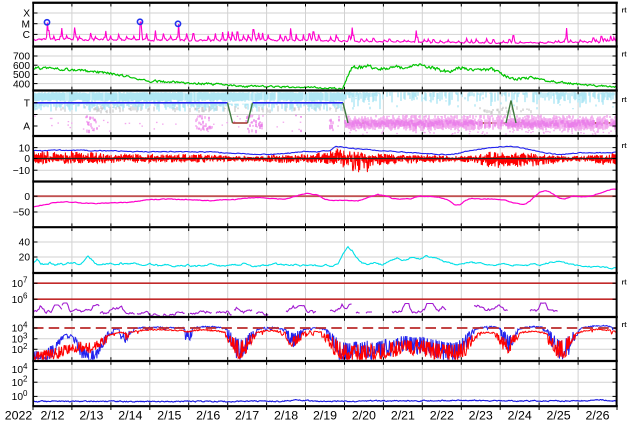 The height and width of the screenshot is (424, 634). I want to click on svg-text: 2/15, so click(169, 416).